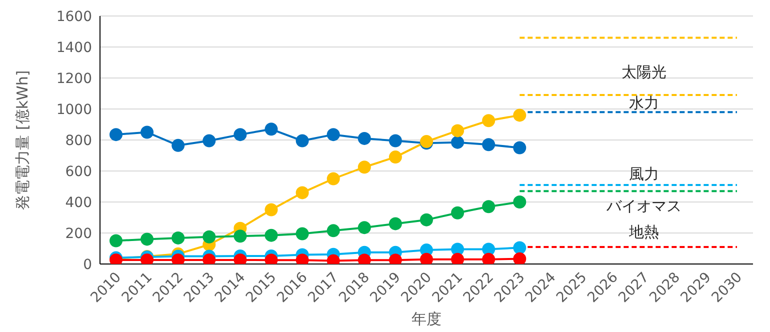  I want to click on series-label: 地熱, so click(643, 232).